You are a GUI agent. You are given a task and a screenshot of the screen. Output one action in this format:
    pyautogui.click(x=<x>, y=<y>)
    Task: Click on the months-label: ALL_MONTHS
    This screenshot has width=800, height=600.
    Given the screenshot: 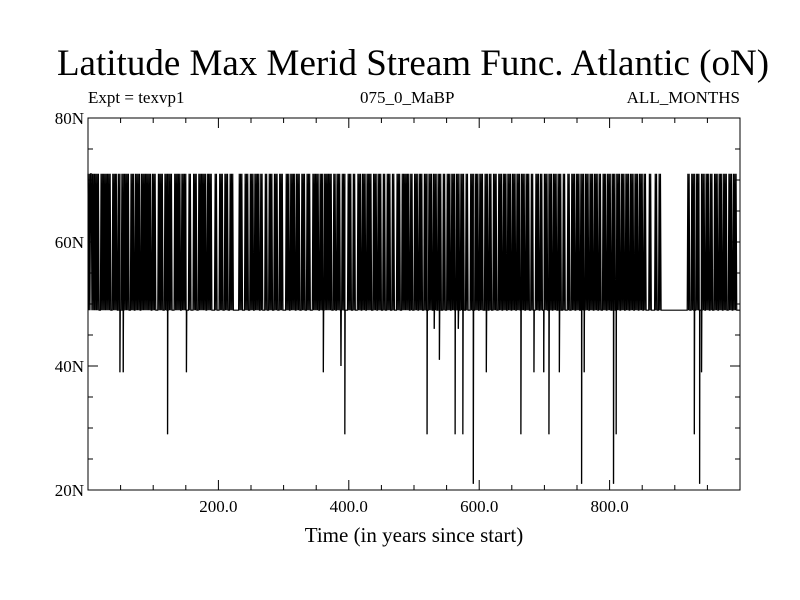 What is the action you would take?
    pyautogui.click(x=683, y=97)
    